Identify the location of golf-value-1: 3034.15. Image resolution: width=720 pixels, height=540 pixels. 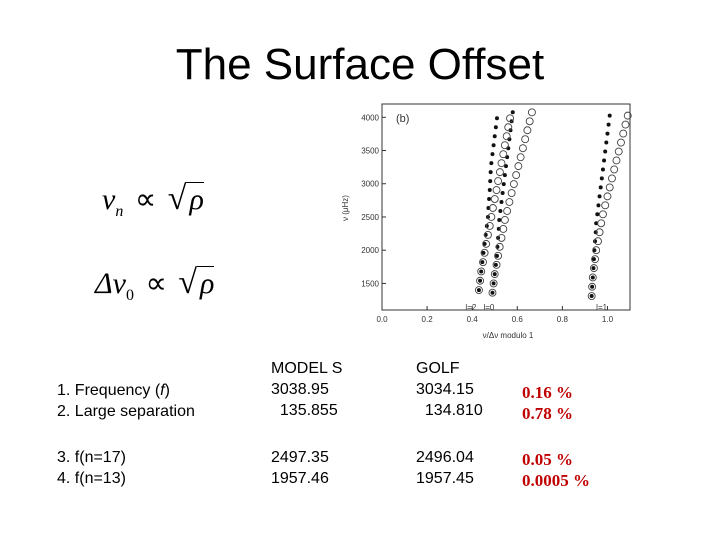
(445, 389).